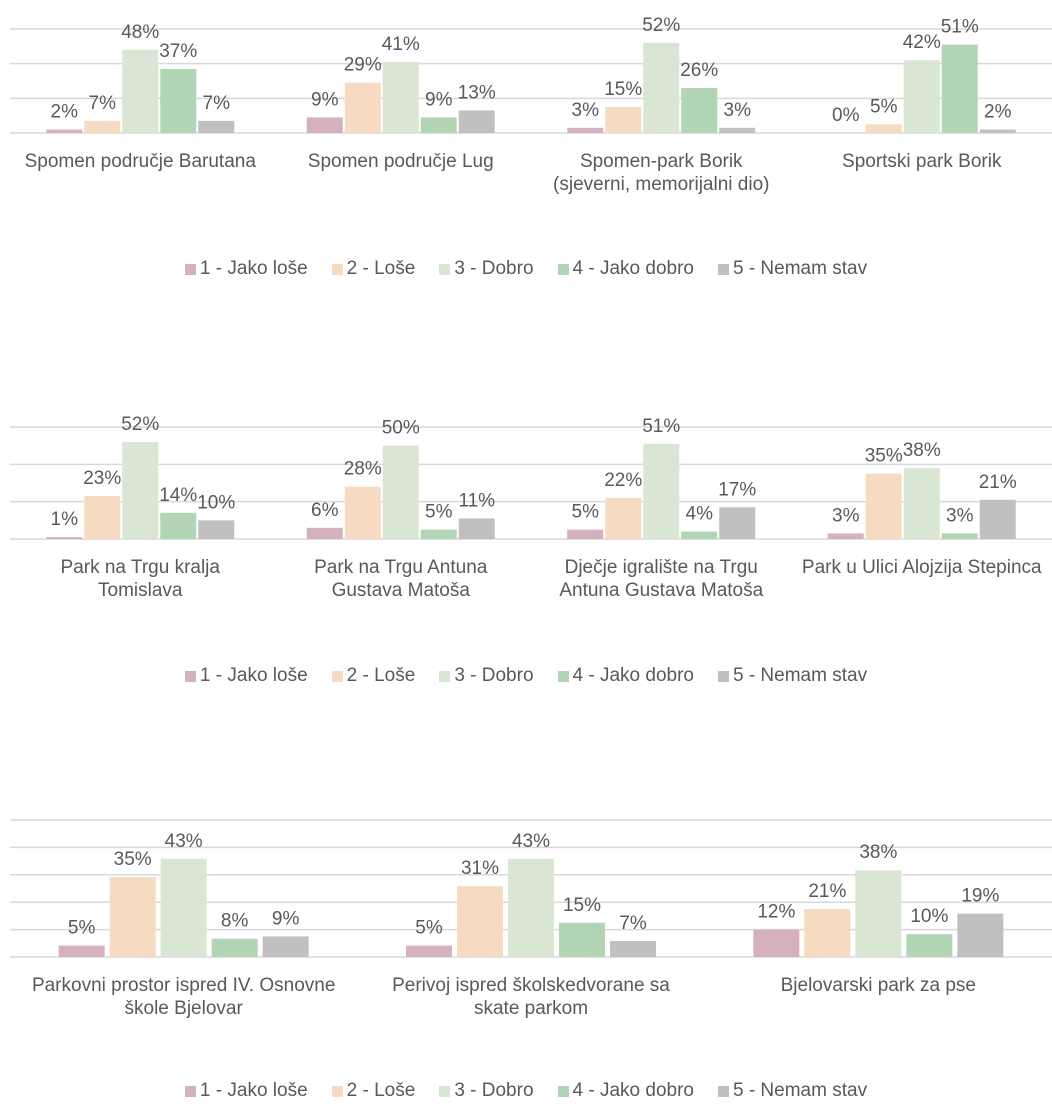 This screenshot has height=1105, width=1052. What do you see at coordinates (846, 515) in the screenshot?
I see `data-label: 3%` at bounding box center [846, 515].